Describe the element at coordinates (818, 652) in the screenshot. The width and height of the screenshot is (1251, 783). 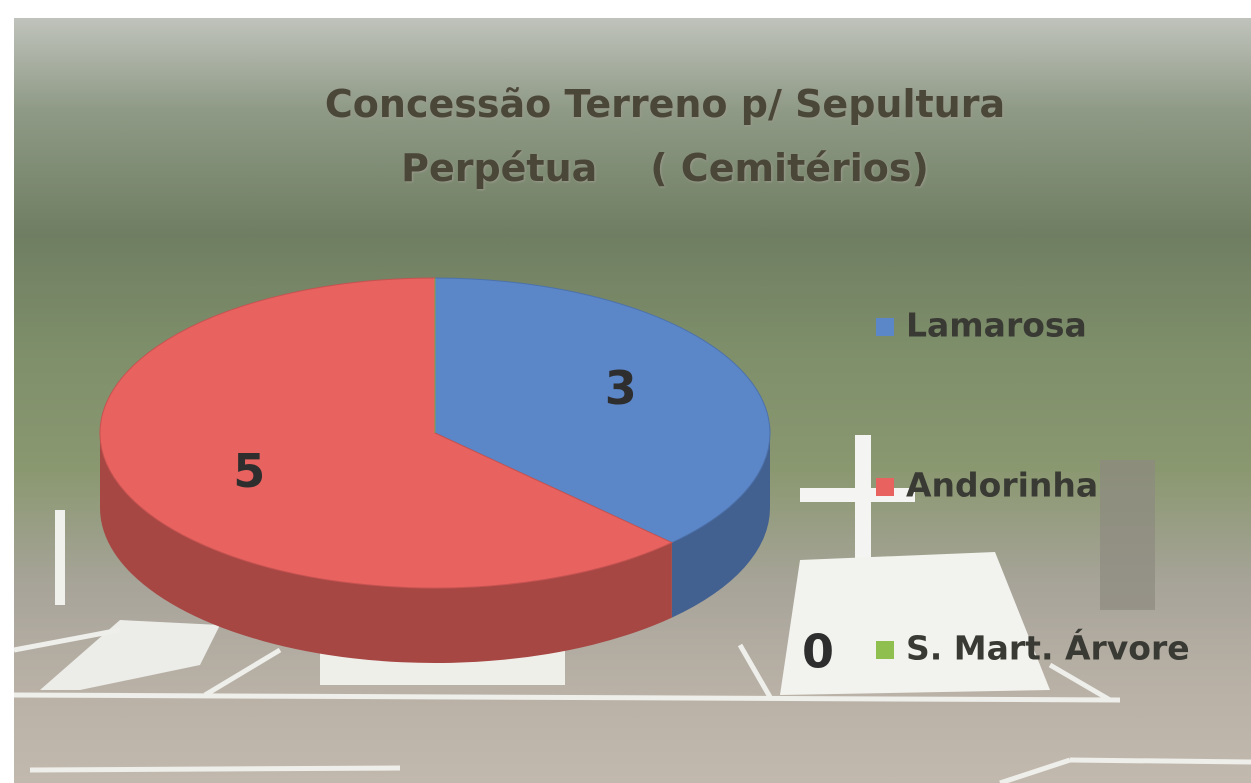
I see `data-label: 0` at that location.